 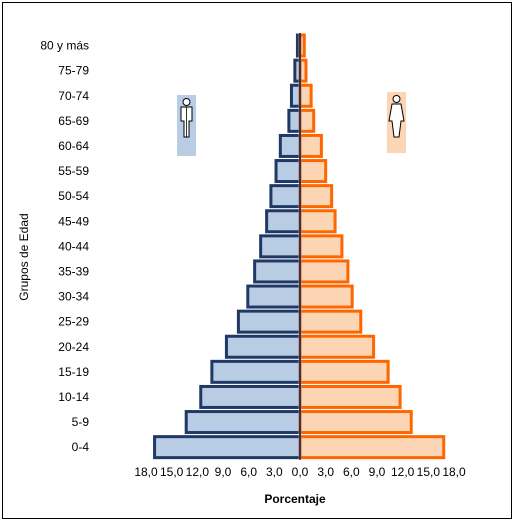 What do you see at coordinates (186, 125) in the screenshot?
I see `male-figure-icon` at bounding box center [186, 125].